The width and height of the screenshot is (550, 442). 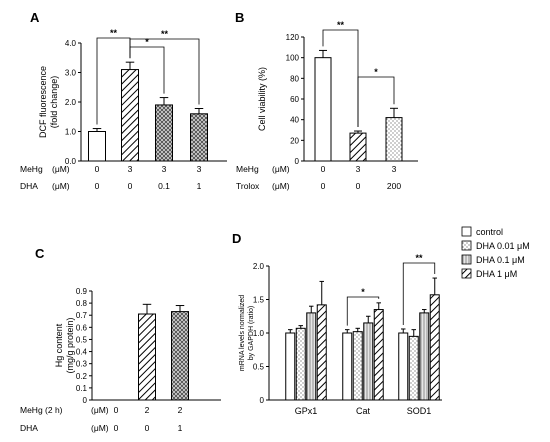 What do you see at coordinates (239, 17) in the screenshot?
I see `panel-letter: B` at bounding box center [239, 17].